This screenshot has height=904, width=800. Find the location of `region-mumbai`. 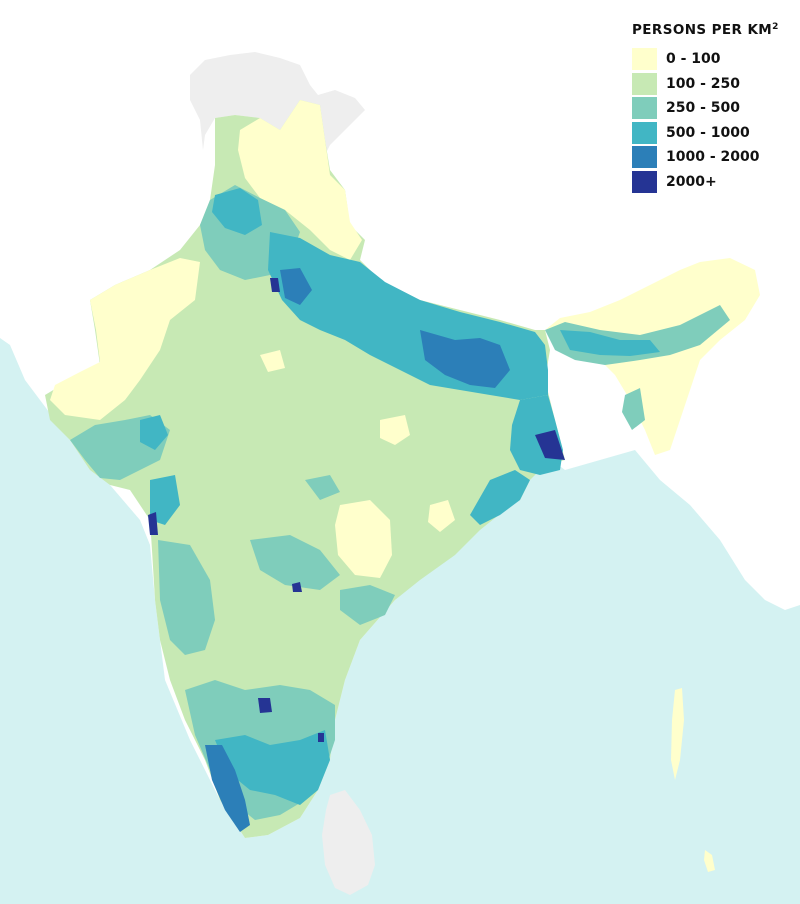

region-mumbai is located at coordinates (153, 523).